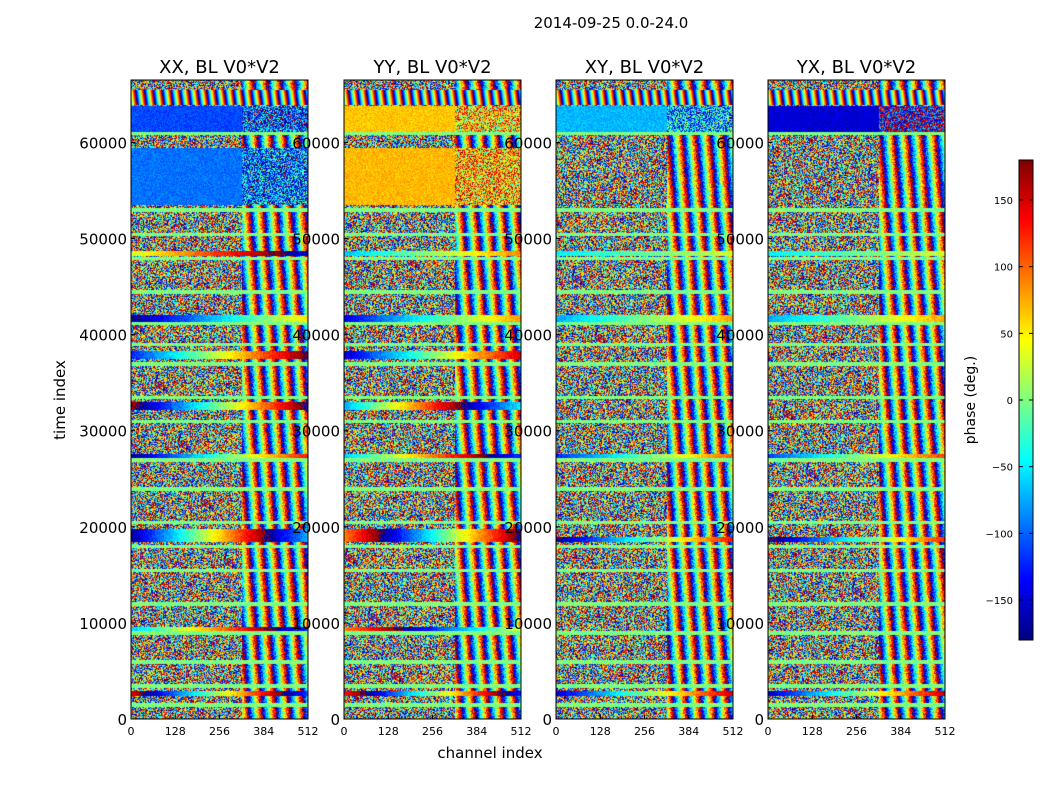 Image resolution: width=1050 pixels, height=800 pixels. I want to click on colorbar-tick-label: 100, so click(1003, 268).